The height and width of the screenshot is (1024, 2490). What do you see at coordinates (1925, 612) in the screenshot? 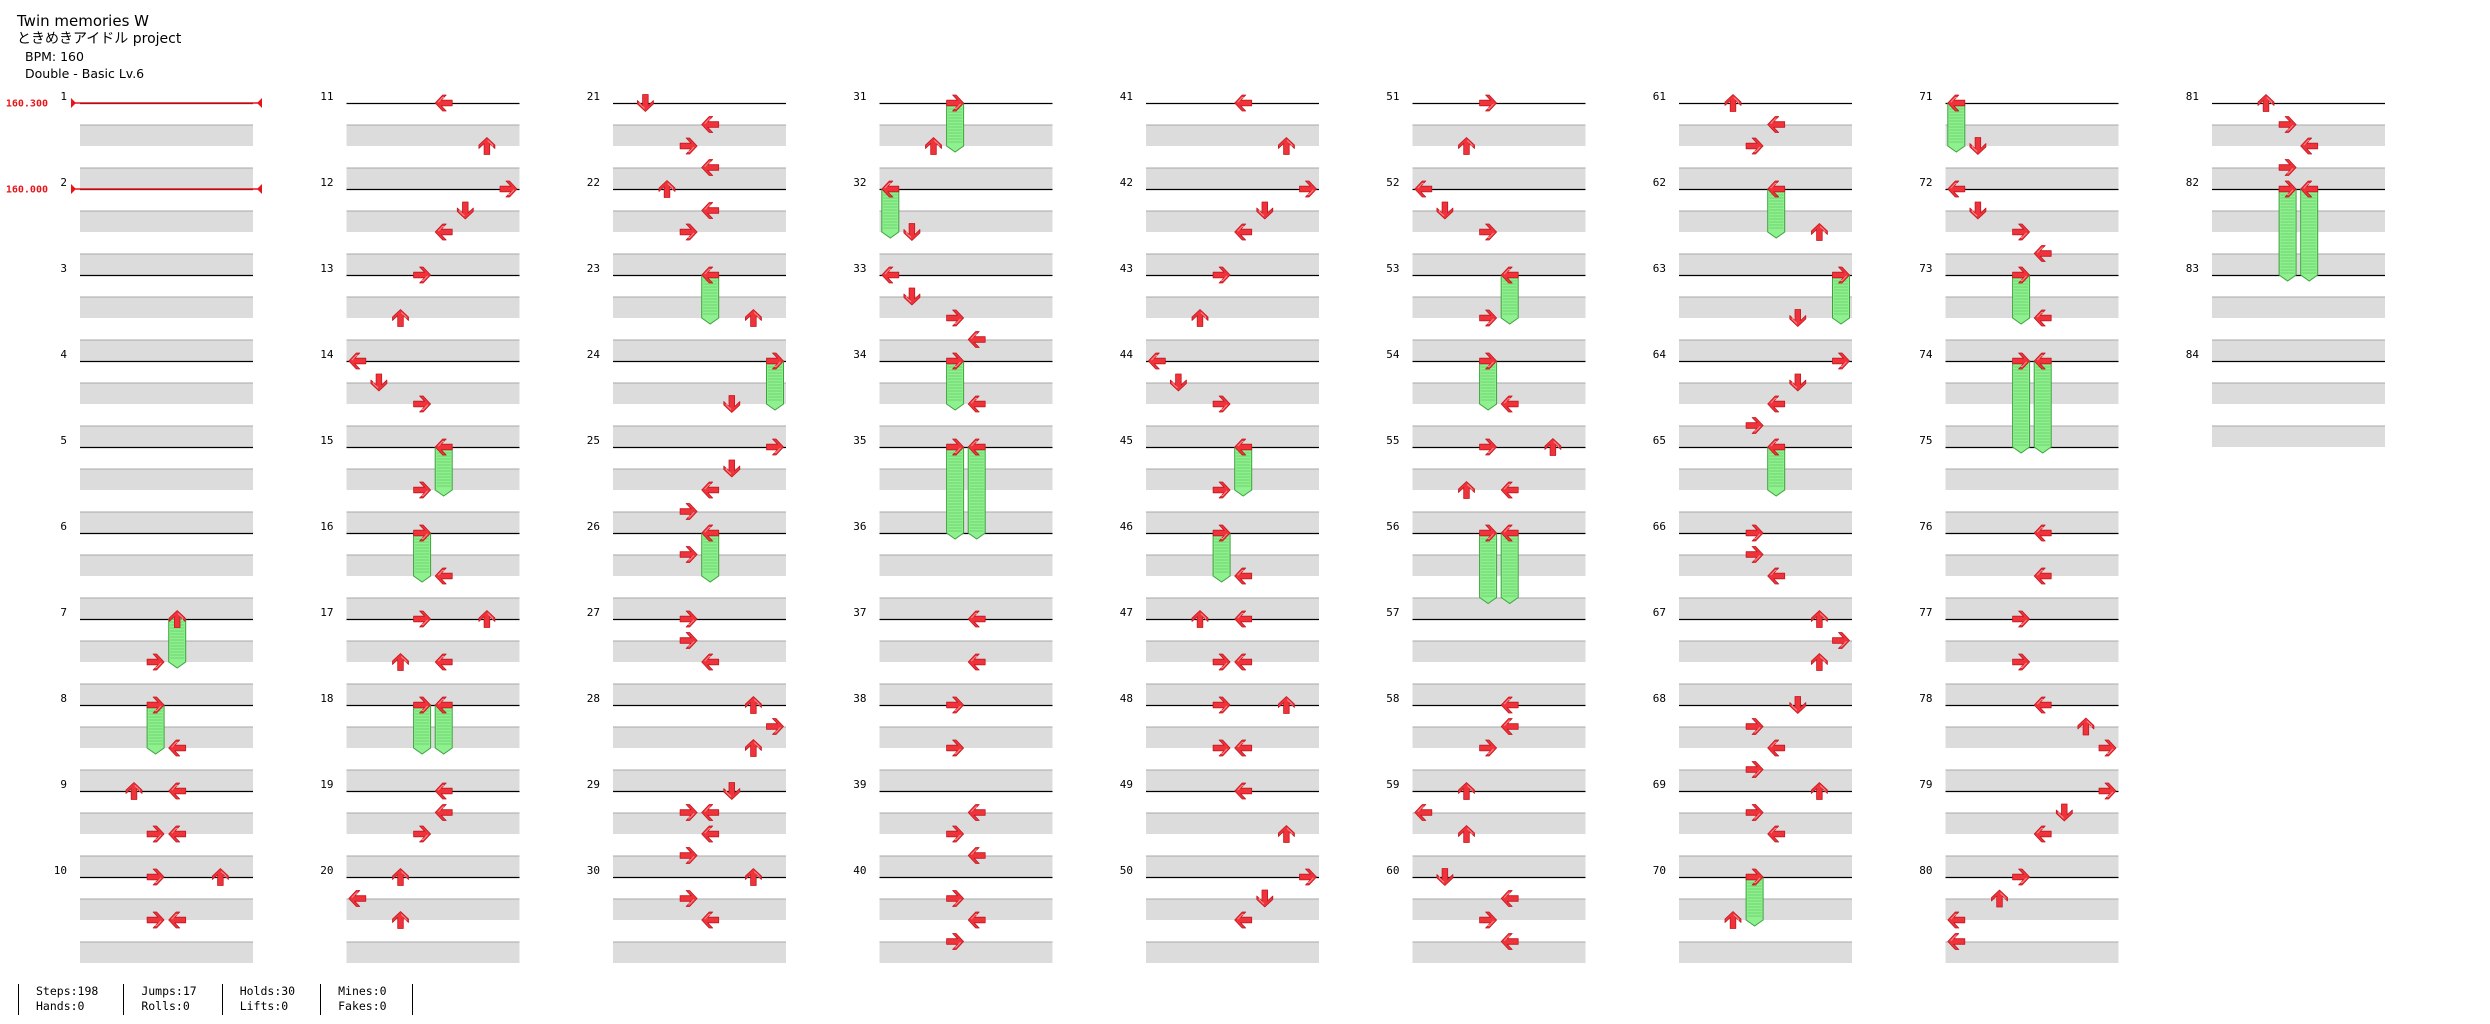
I see `measure-number: 77` at bounding box center [1925, 612].